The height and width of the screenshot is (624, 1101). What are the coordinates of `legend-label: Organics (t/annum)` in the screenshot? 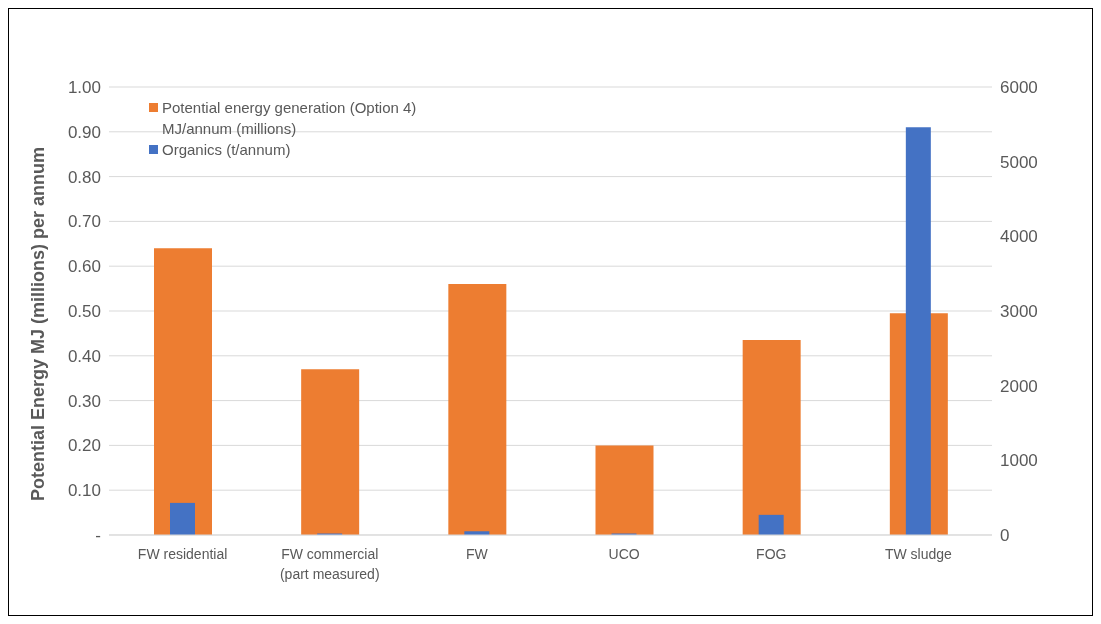 It's located at (226, 150).